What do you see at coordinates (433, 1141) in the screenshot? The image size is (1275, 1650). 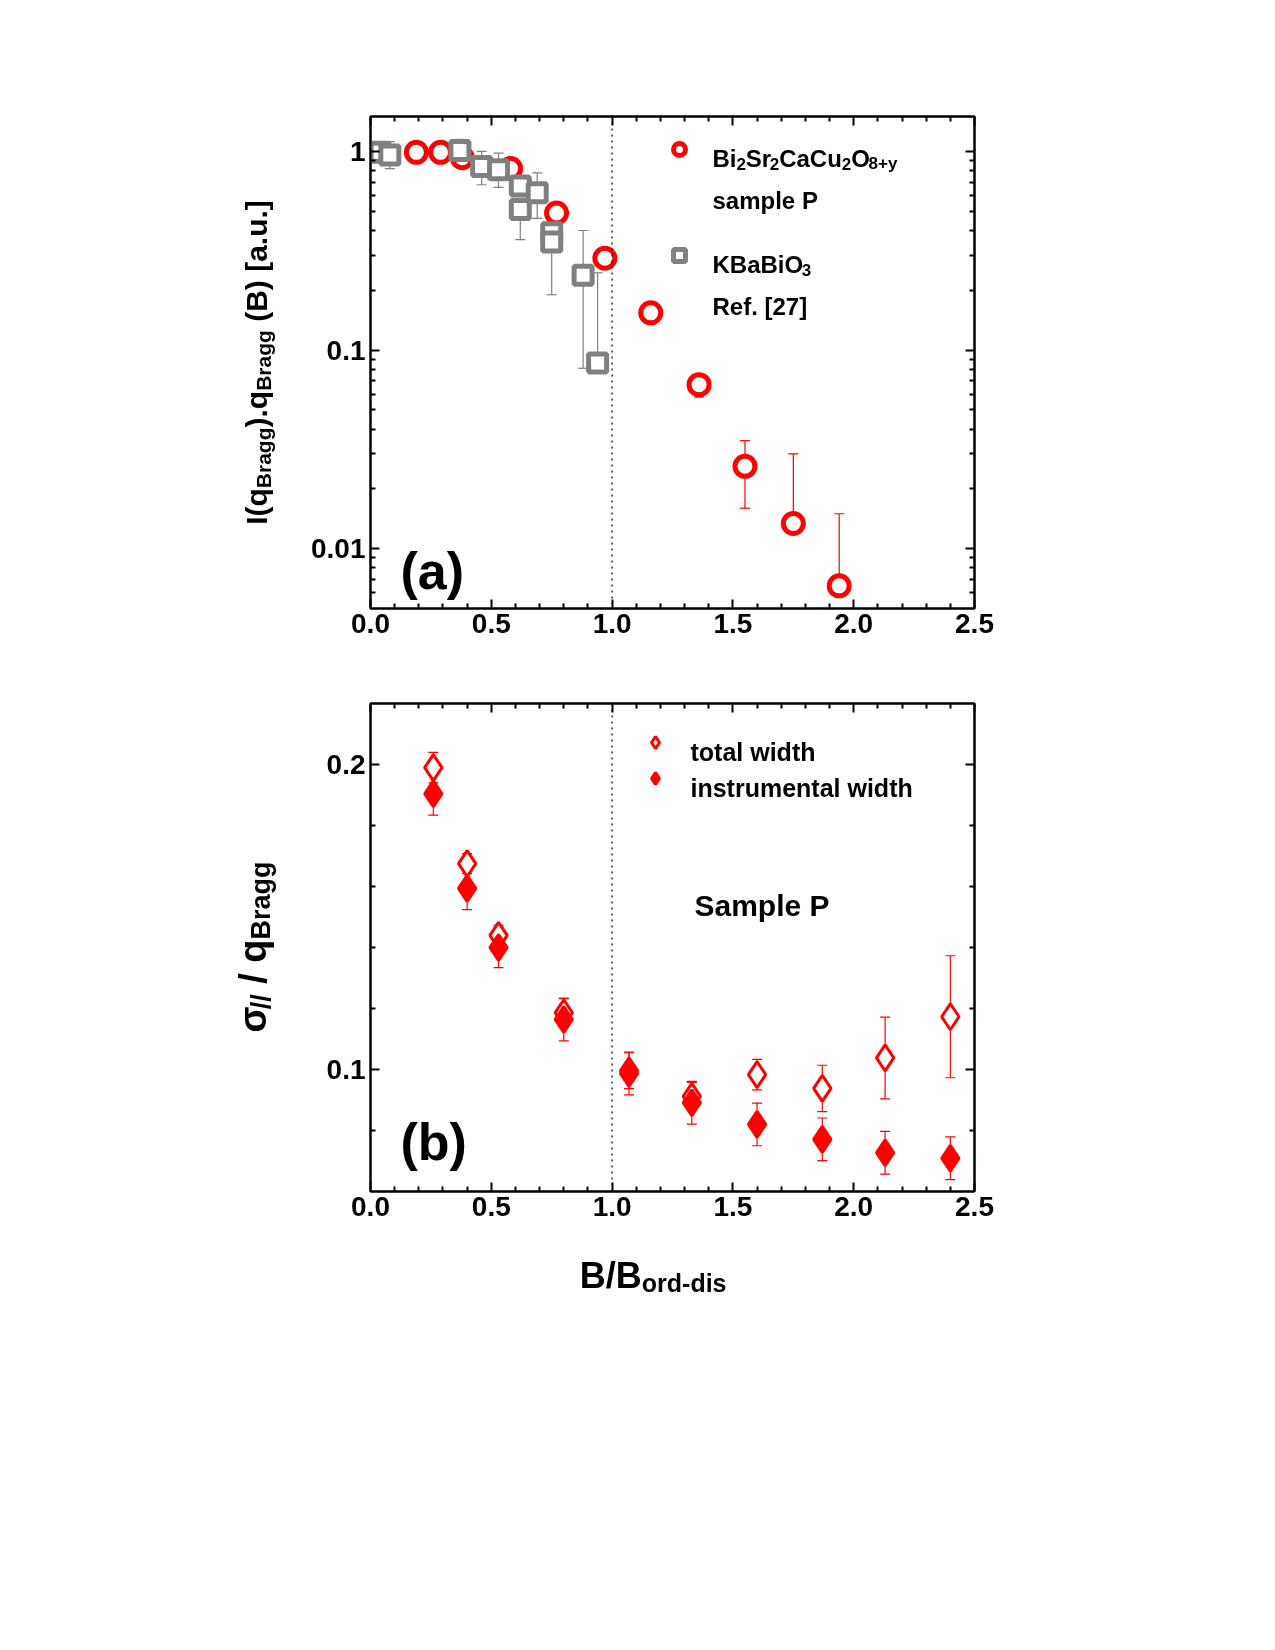 I see `annotation: (b)` at bounding box center [433, 1141].